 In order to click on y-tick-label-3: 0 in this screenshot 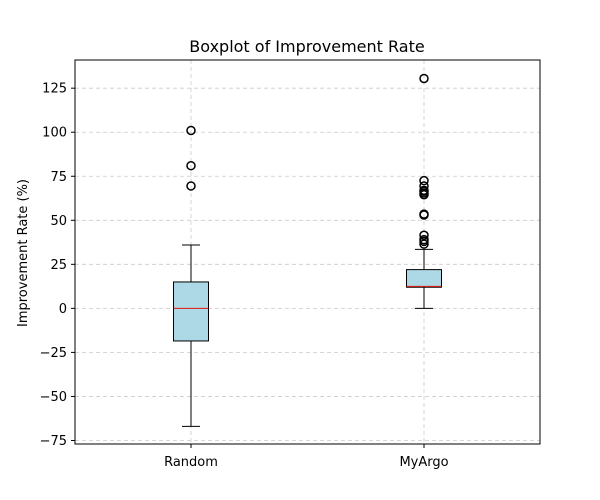, I will do `click(63, 309)`.